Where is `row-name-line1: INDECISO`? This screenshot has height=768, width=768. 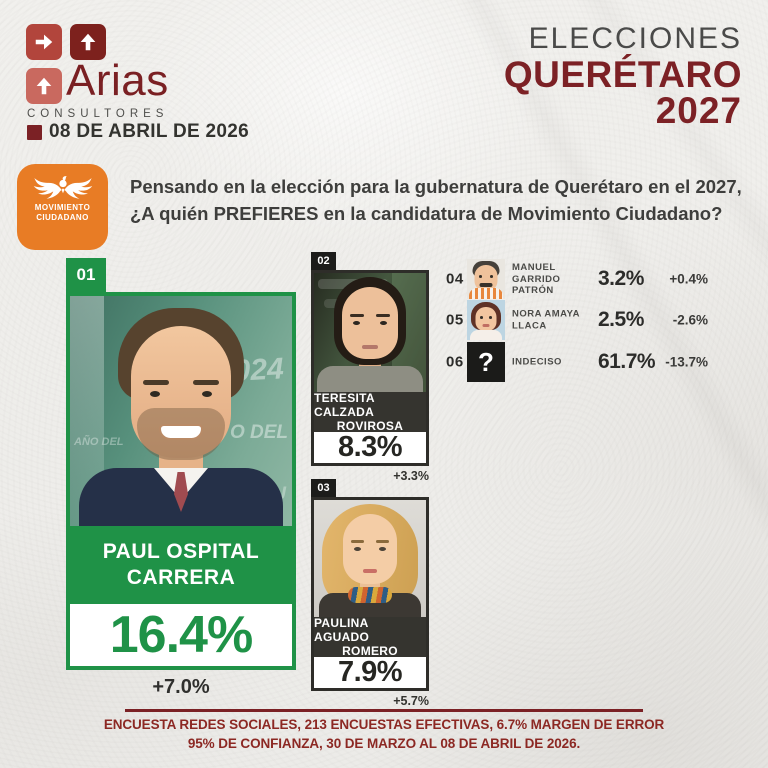 row-name-line1: INDECISO is located at coordinates (537, 362).